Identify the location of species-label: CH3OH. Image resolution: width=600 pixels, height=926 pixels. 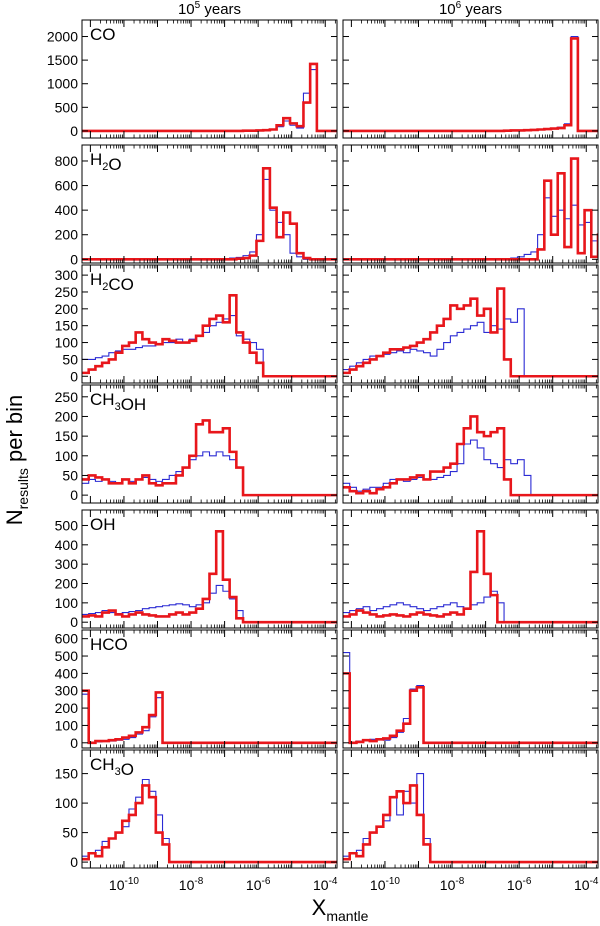
(118, 402).